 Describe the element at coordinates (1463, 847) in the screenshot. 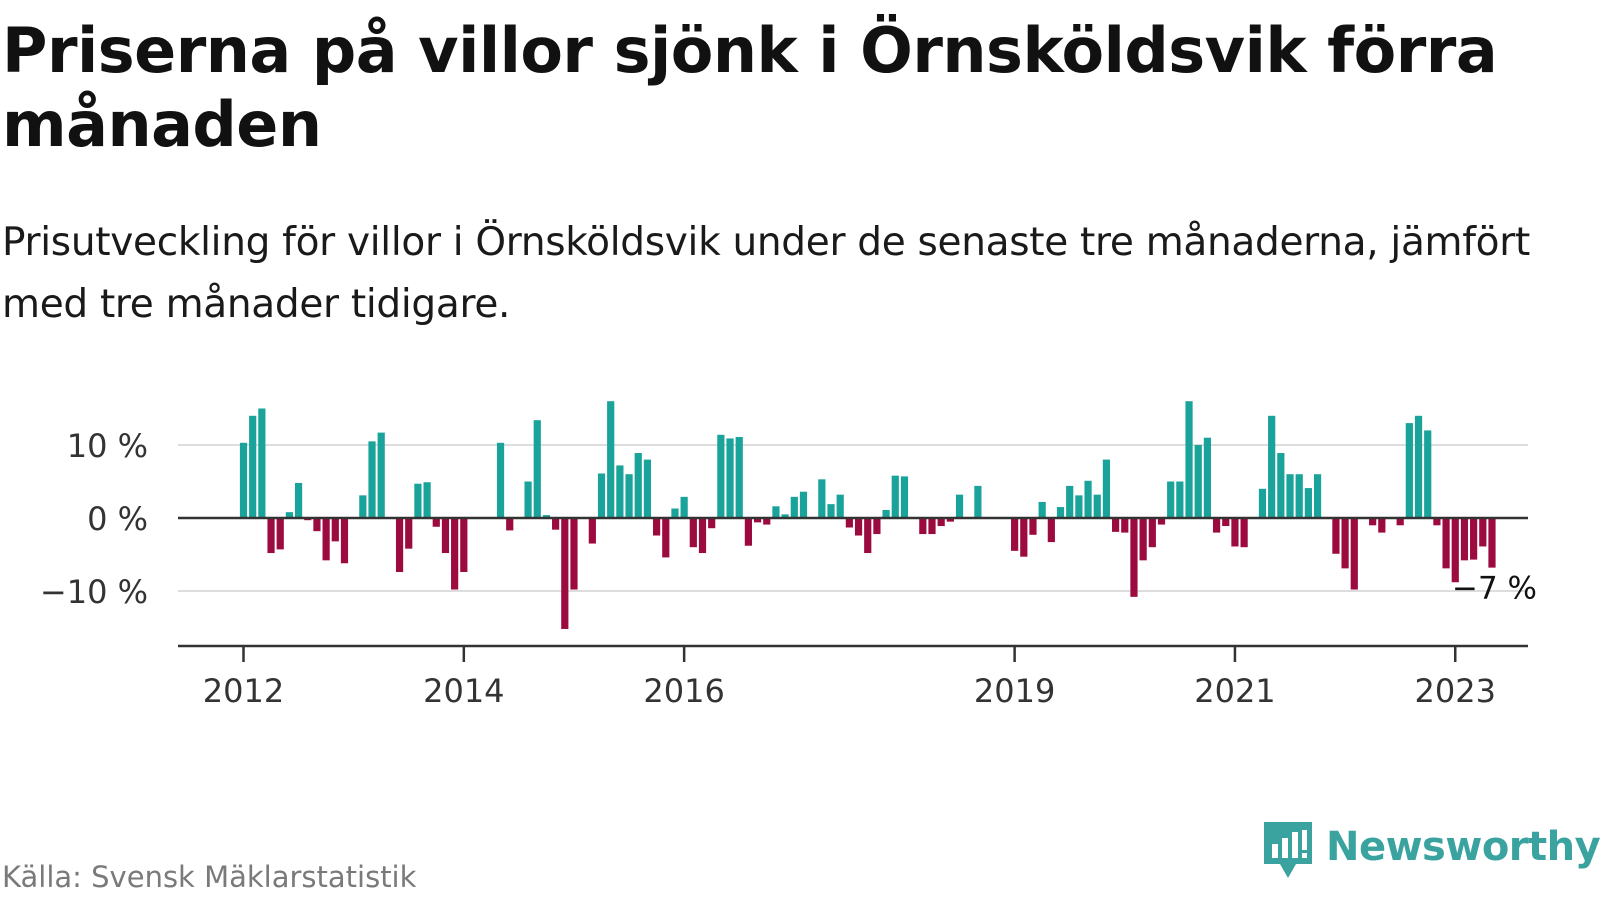

I see `brand-name: Newsworthy` at that location.